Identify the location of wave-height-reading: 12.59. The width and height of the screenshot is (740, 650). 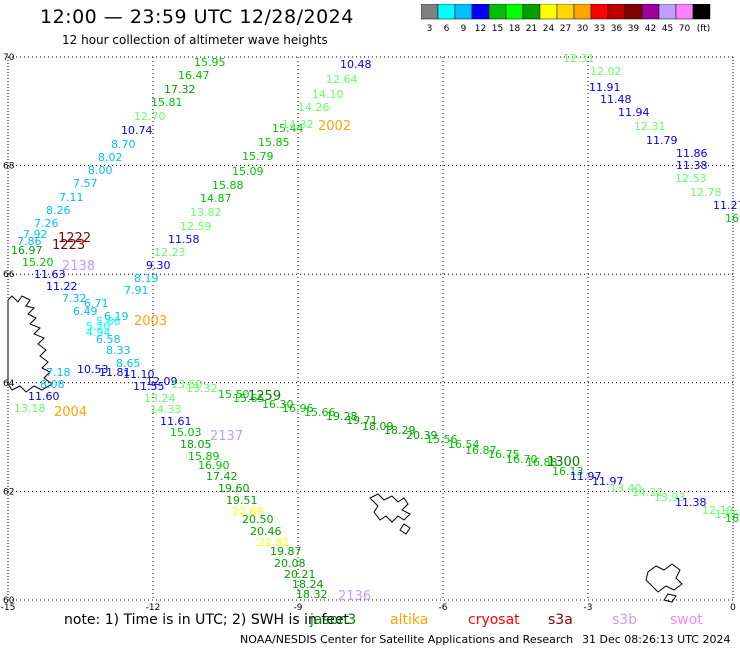
(196, 226).